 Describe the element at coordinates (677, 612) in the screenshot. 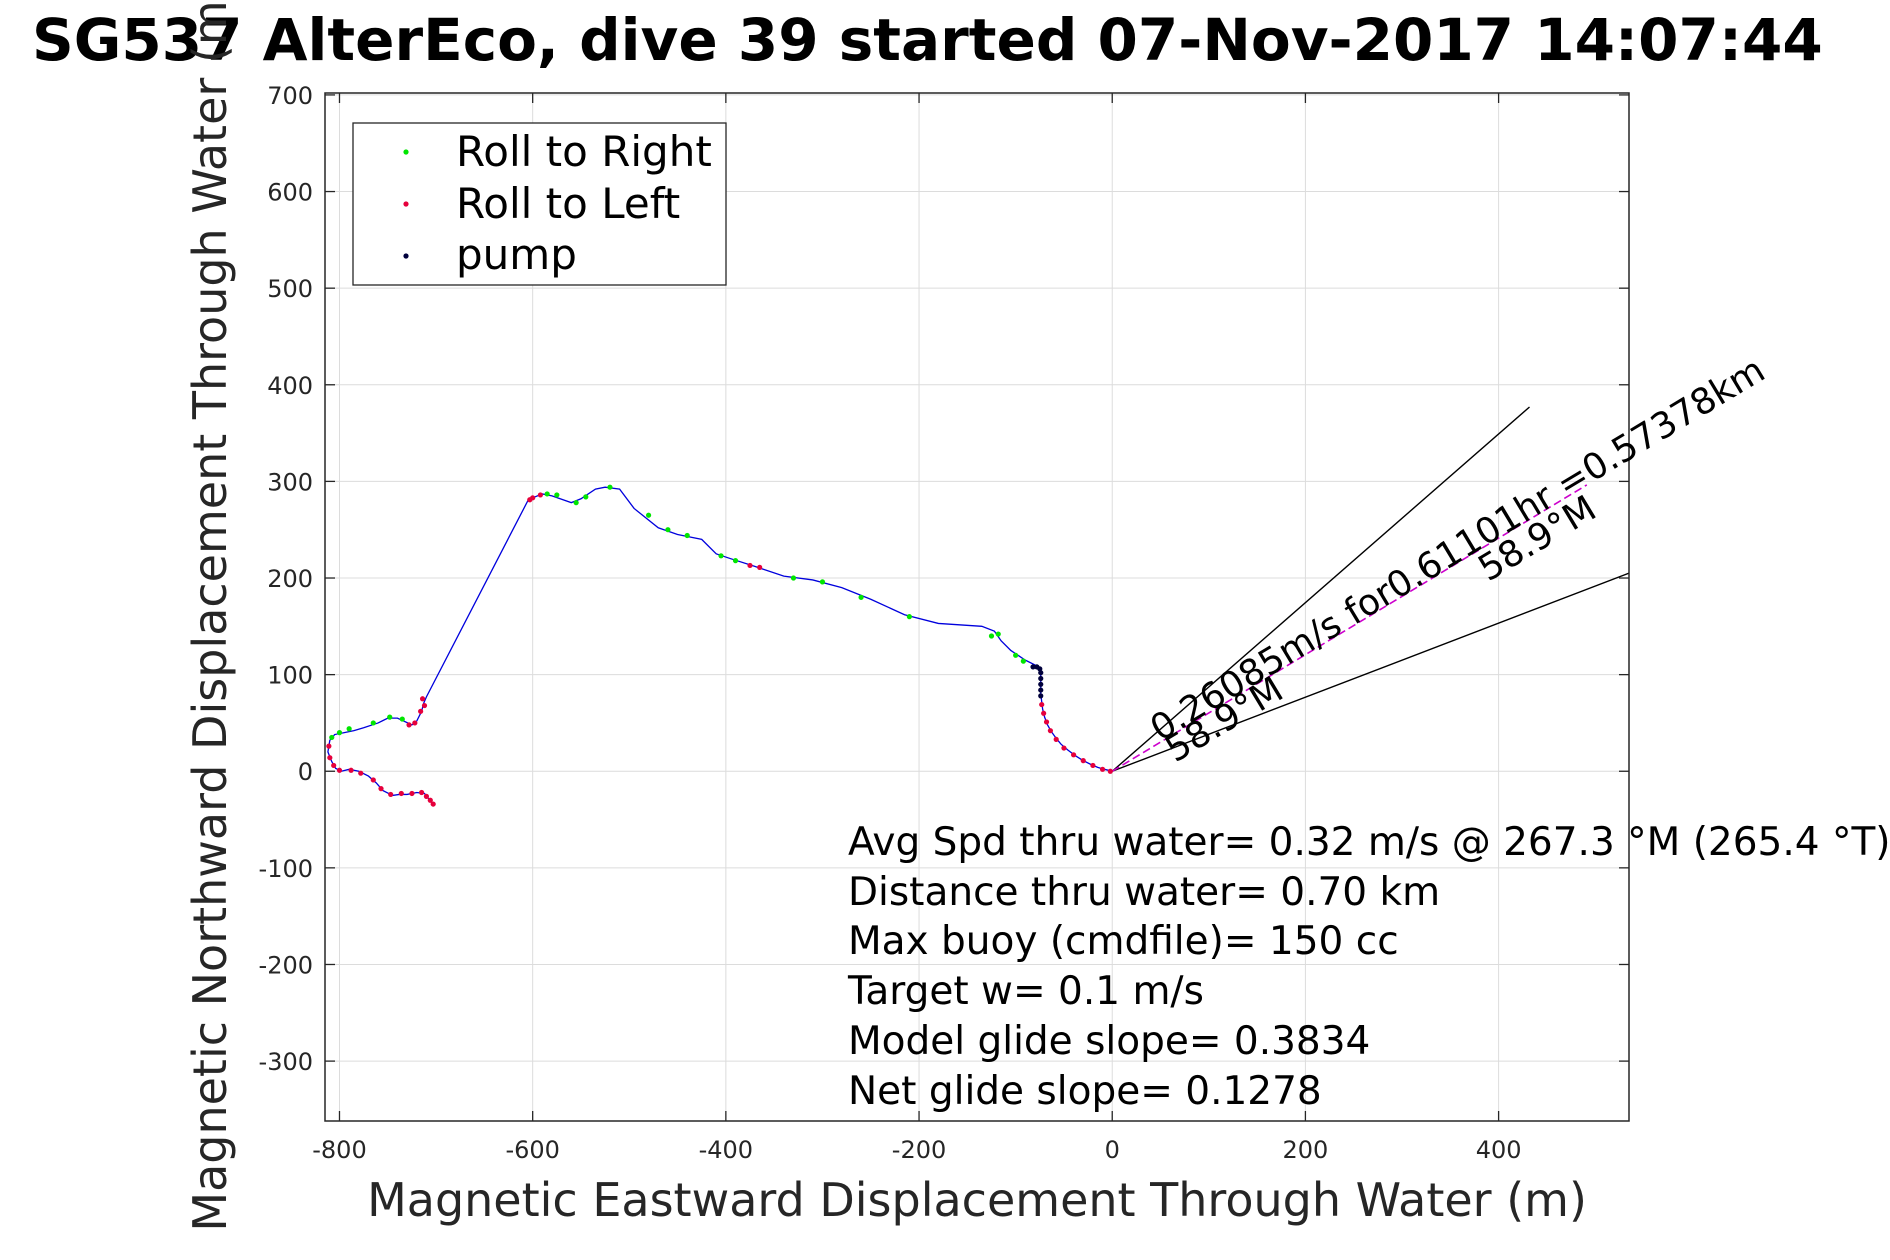

I see `roll-right-points` at that location.